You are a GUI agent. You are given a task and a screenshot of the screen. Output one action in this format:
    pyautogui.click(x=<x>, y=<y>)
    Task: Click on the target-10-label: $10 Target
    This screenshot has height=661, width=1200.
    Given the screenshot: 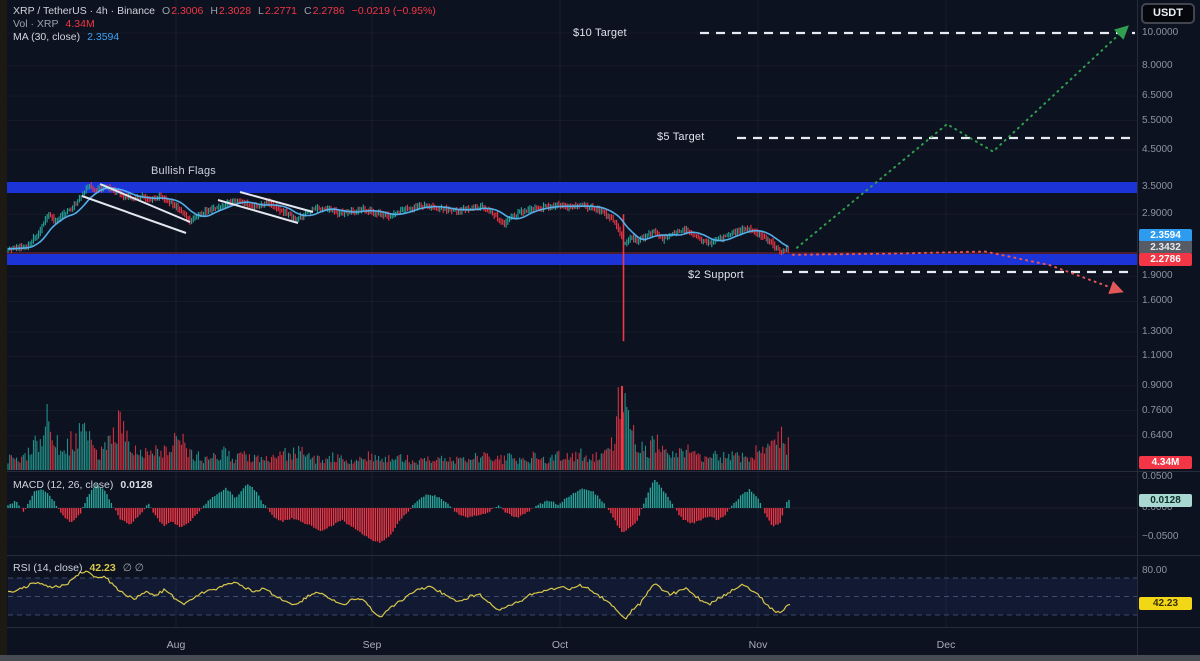 What is the action you would take?
    pyautogui.click(x=600, y=33)
    